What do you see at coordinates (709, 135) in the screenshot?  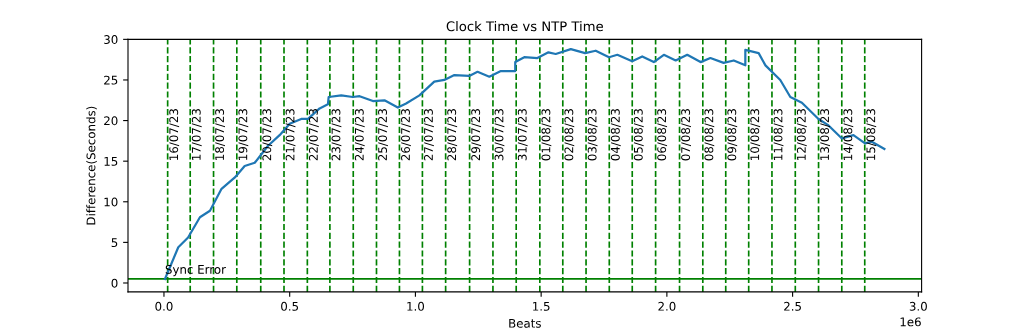 I see `annotation: 08/08/23` at bounding box center [709, 135].